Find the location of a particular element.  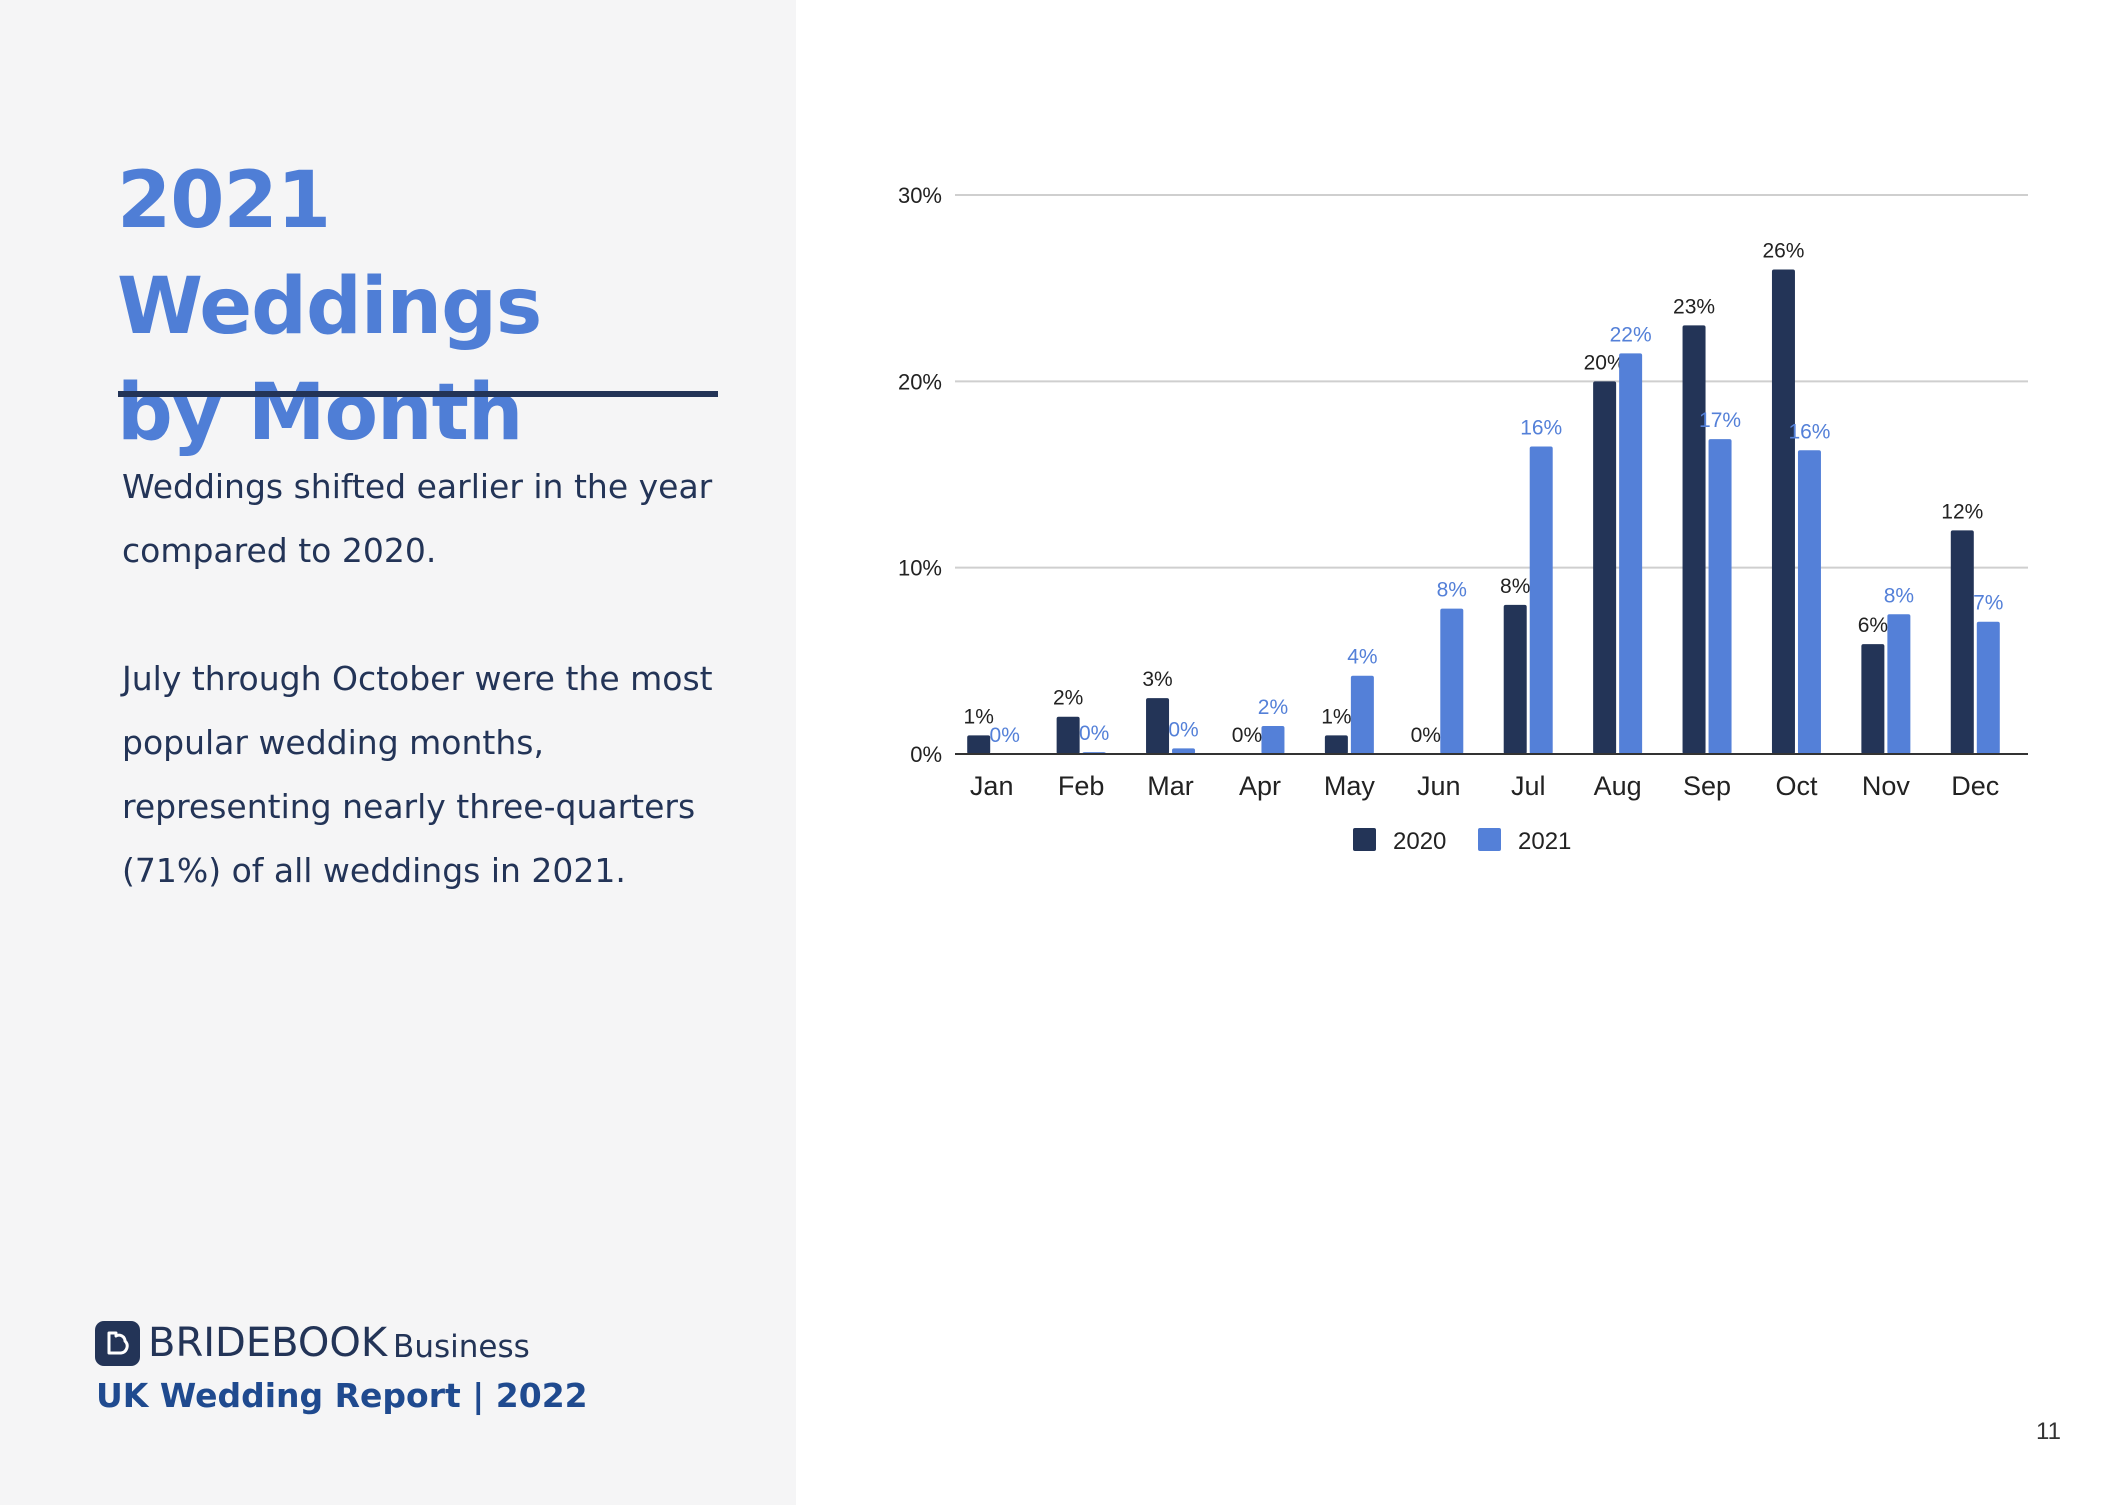

bar-2020-may is located at coordinates (1336, 744).